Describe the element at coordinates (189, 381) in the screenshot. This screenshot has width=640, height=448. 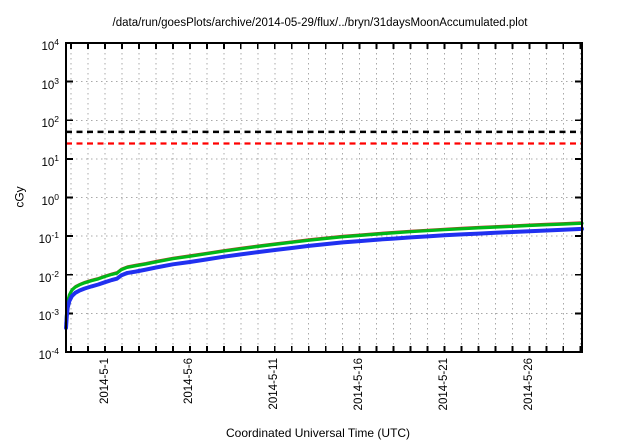
I see `x-tick-label: 2014-5-6` at that location.